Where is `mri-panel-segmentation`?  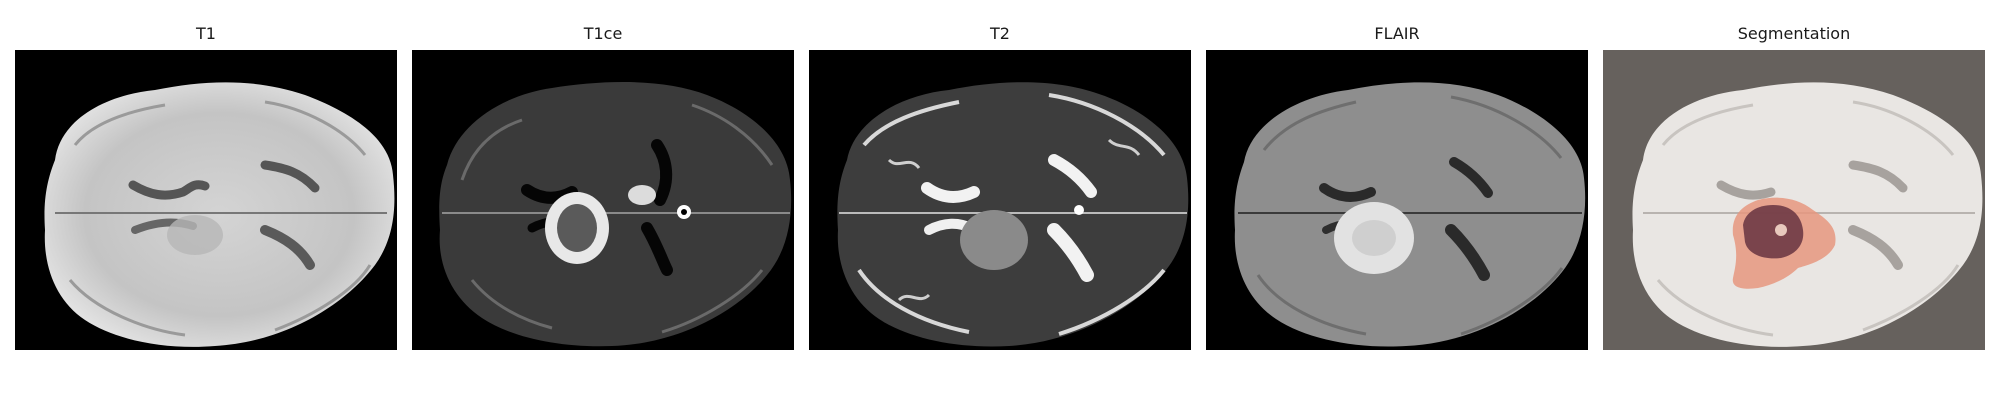
mri-panel-segmentation is located at coordinates (1794, 200).